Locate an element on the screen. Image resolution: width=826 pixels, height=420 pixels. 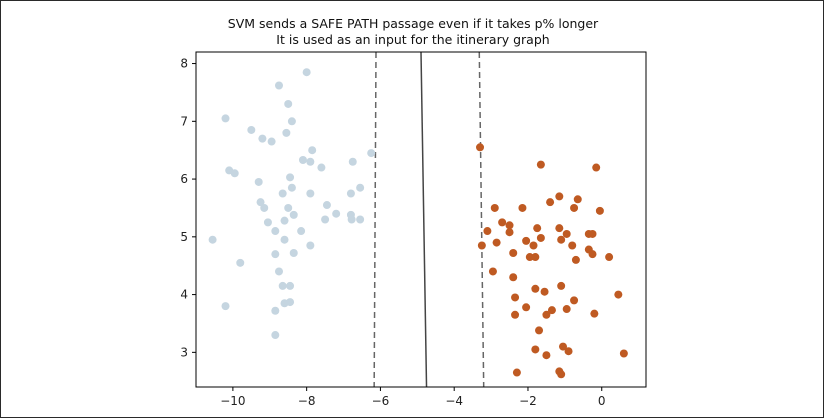
x-tick-label: −6 is located at coordinates (381, 401).